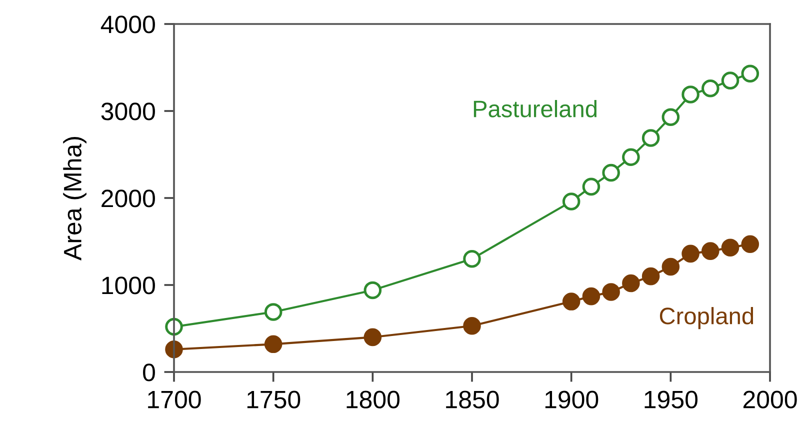 The width and height of the screenshot is (809, 438). I want to click on x-tick-label: 1900, so click(571, 399).